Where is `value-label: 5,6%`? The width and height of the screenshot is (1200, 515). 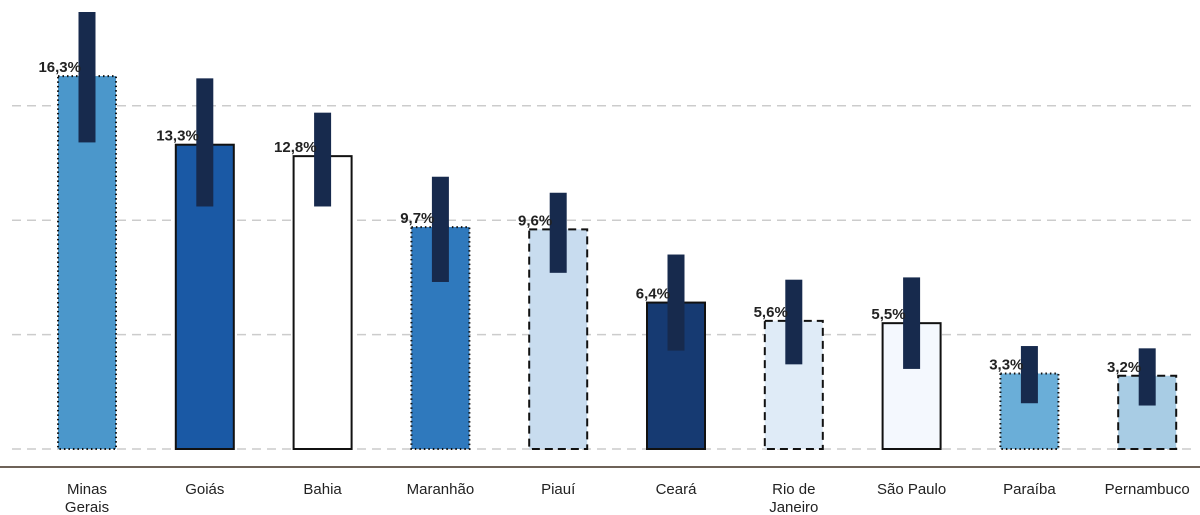
value-label: 5,6% is located at coordinates (771, 312).